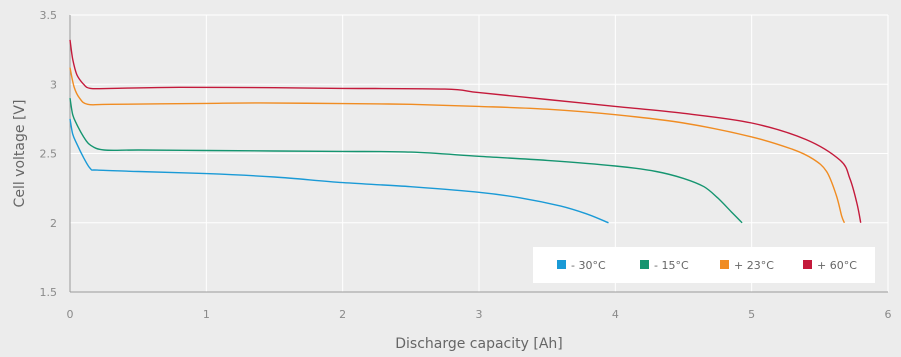 Image resolution: width=901 pixels, height=357 pixels. Describe the element at coordinates (53, 84) in the screenshot. I see `y-tick-label: 3` at that location.